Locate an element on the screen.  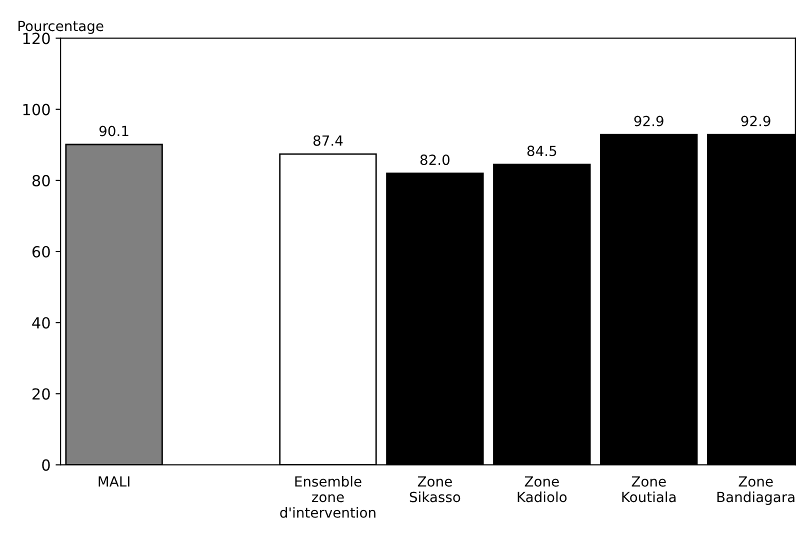
y-tick-label: 80 is located at coordinates (41, 180).